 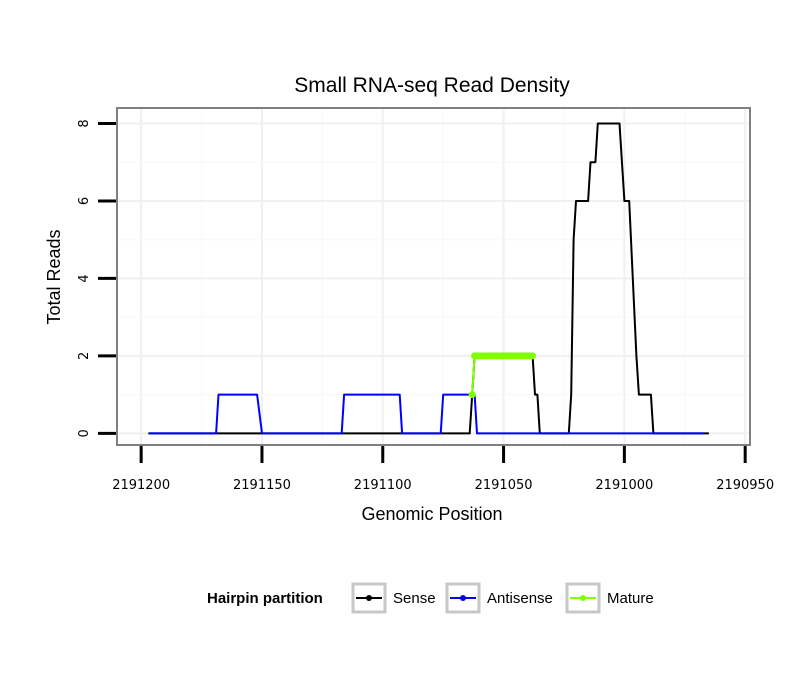 I want to click on chart-title: Small RNA-seq Read Density, so click(x=432, y=85).